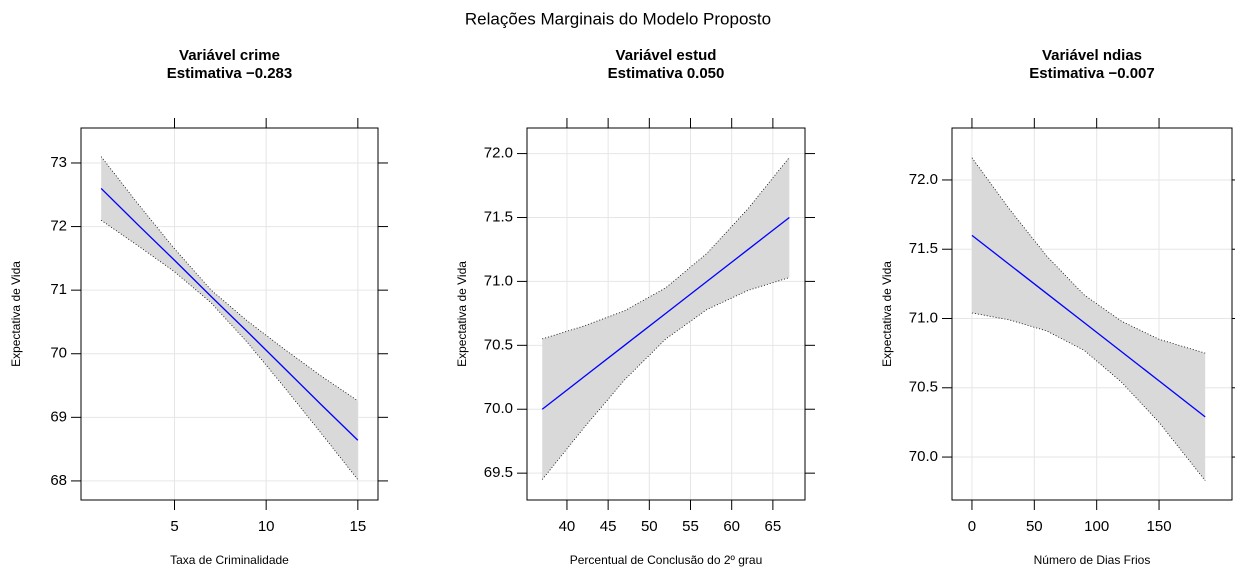 The height and width of the screenshot is (575, 1235). I want to click on panel-title: Variável ndias, so click(1092, 55).